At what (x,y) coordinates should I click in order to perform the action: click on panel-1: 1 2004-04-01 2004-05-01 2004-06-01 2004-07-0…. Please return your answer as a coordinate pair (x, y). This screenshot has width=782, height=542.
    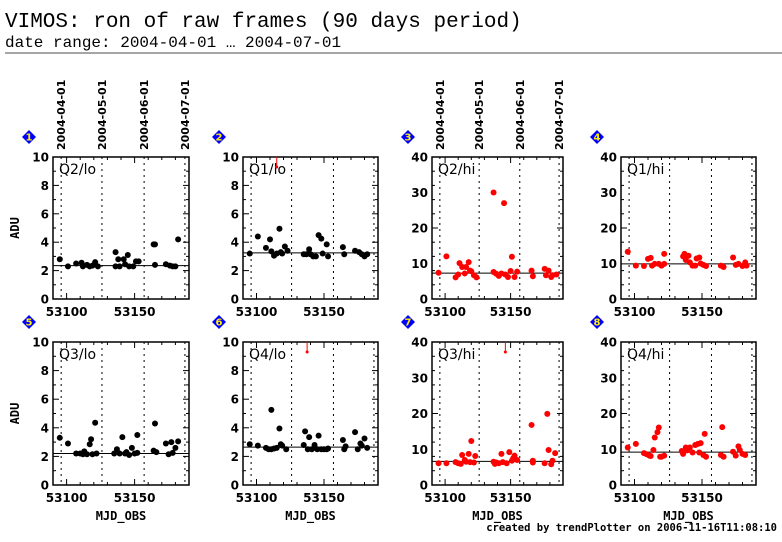
    Looking at the image, I should click on (100, 199).